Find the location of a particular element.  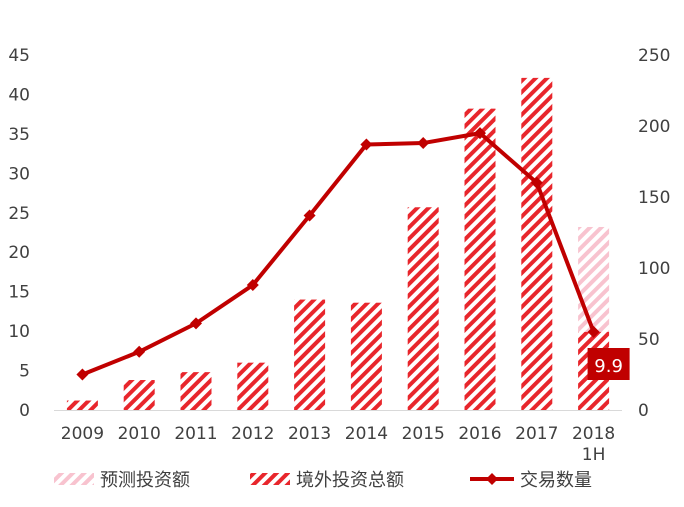

y-left-tick-label: 10 is located at coordinates (19, 332).